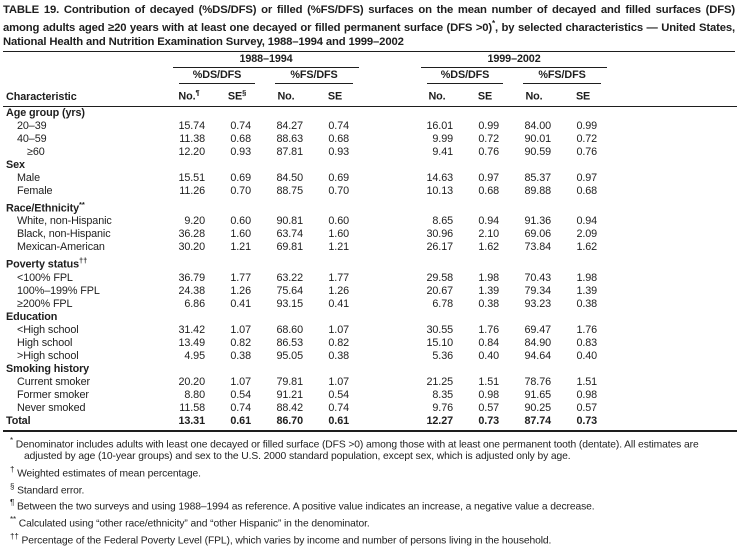 The image size is (737, 547). I want to click on row-label: White, non-Hispanic, so click(64, 221).